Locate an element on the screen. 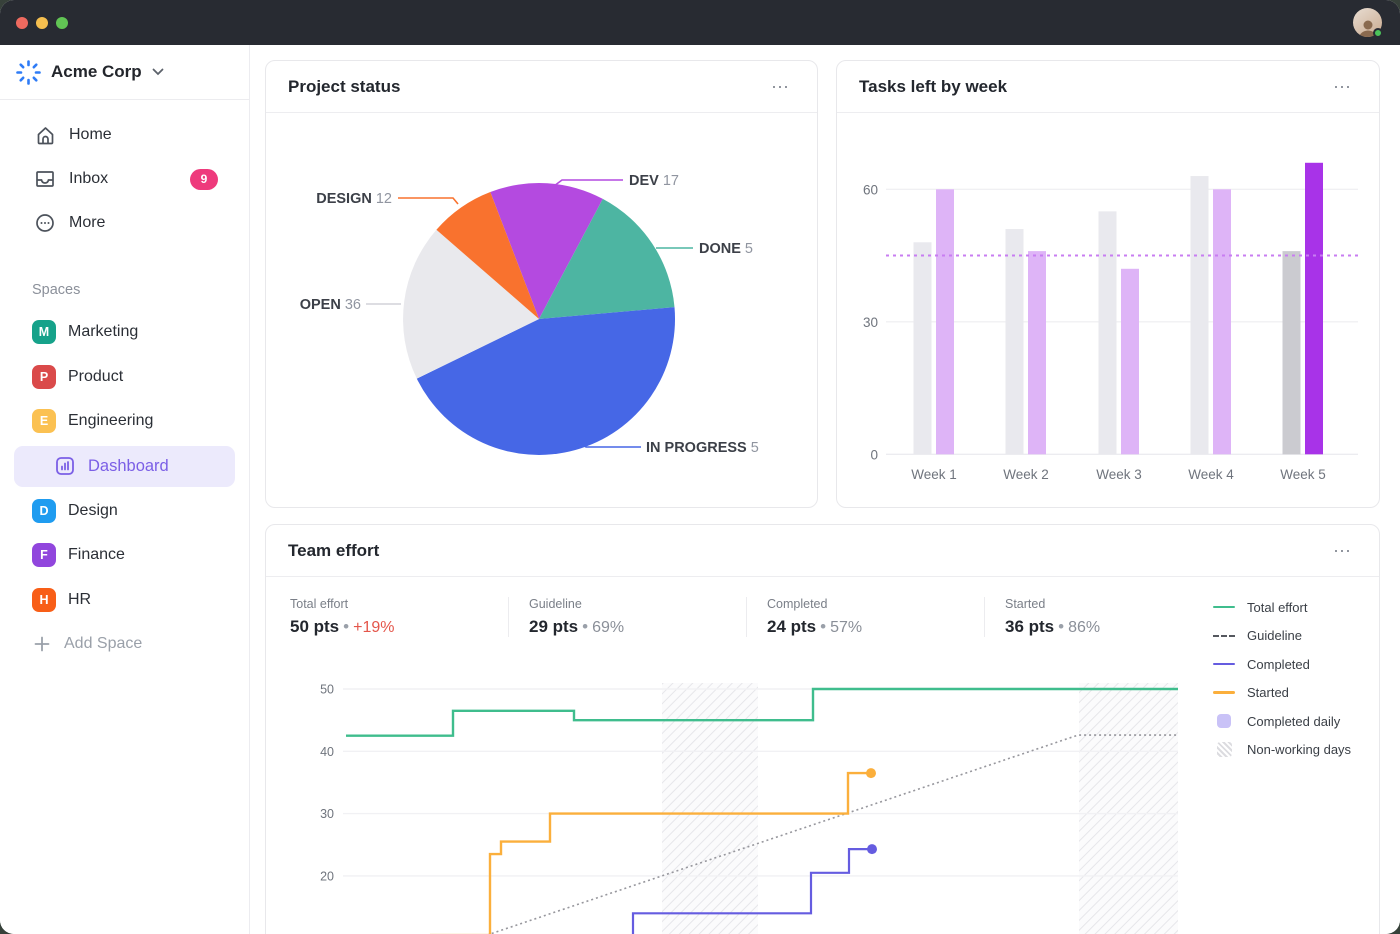 The image size is (1400, 934). x-category-label: Week 2 is located at coordinates (1026, 474).